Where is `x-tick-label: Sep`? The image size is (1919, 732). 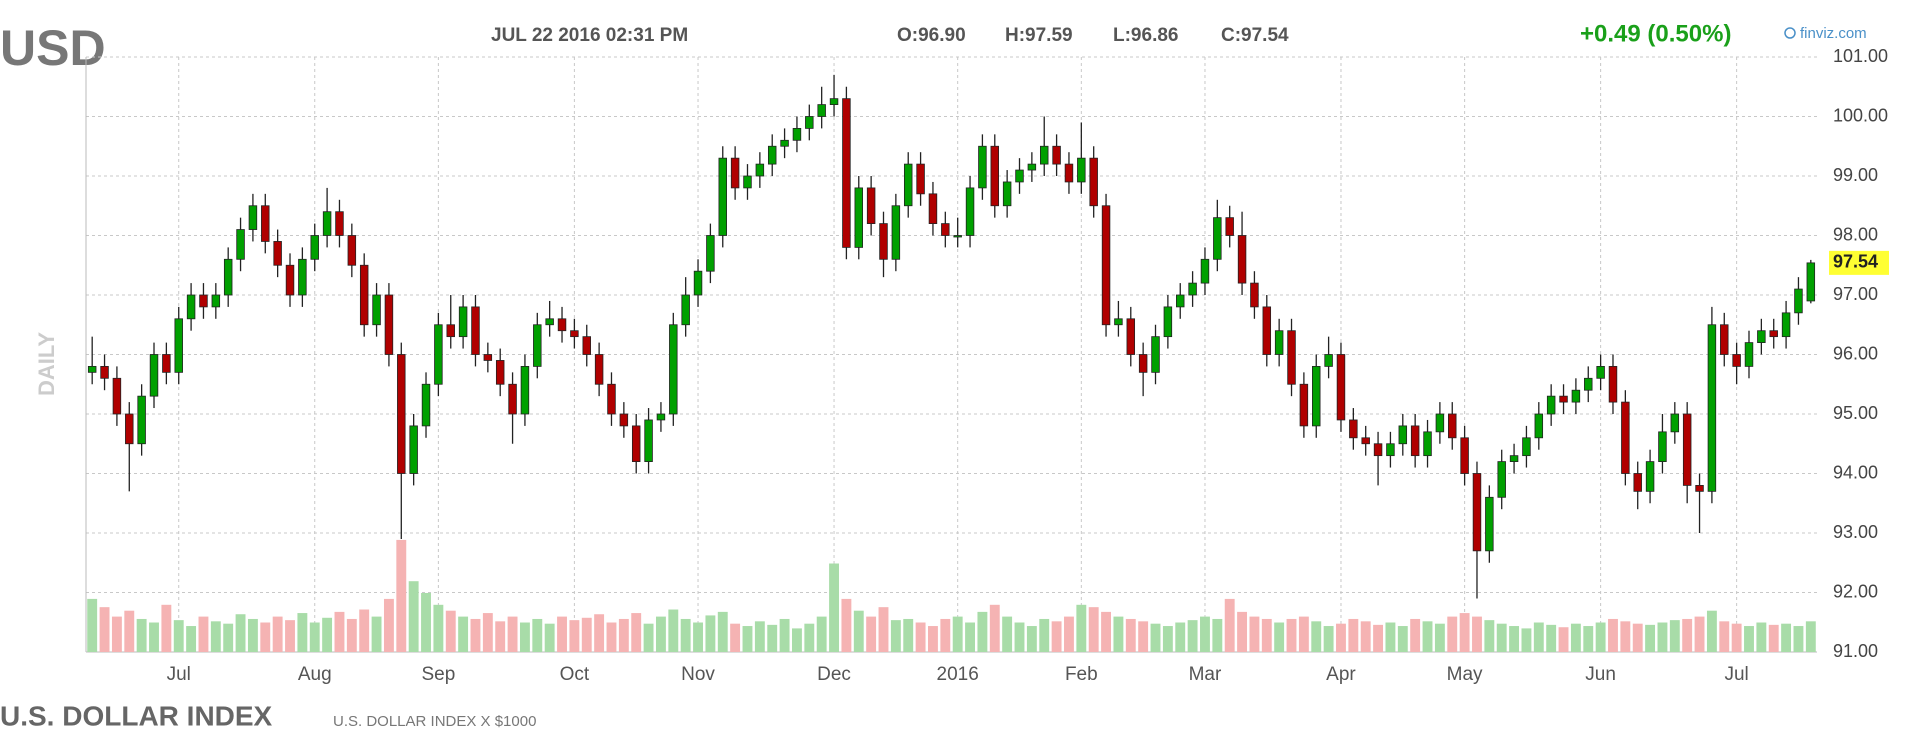
x-tick-label: Sep is located at coordinates (438, 674).